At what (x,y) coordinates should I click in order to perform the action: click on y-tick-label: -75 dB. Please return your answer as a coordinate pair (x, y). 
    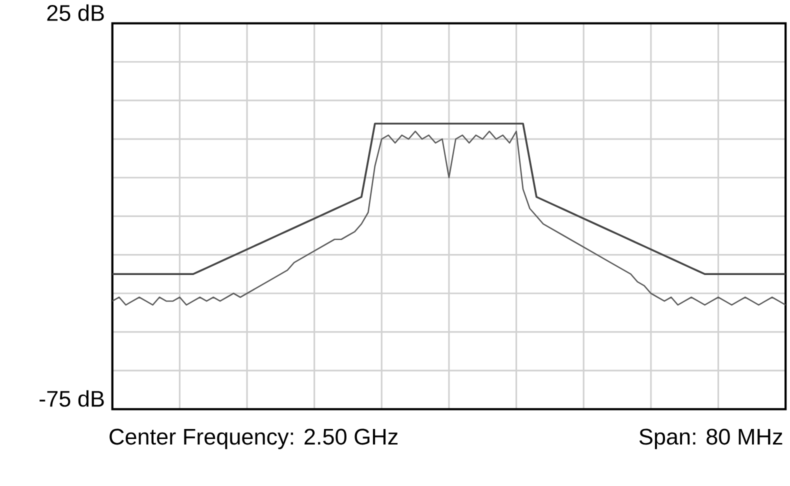
    Looking at the image, I should click on (72, 398).